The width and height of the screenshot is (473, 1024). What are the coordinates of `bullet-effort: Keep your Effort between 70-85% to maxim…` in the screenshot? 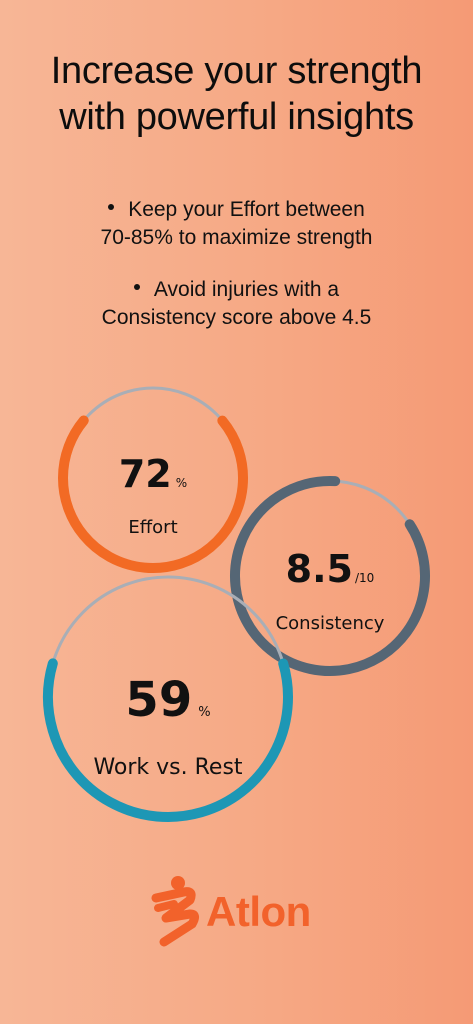 It's located at (236, 224).